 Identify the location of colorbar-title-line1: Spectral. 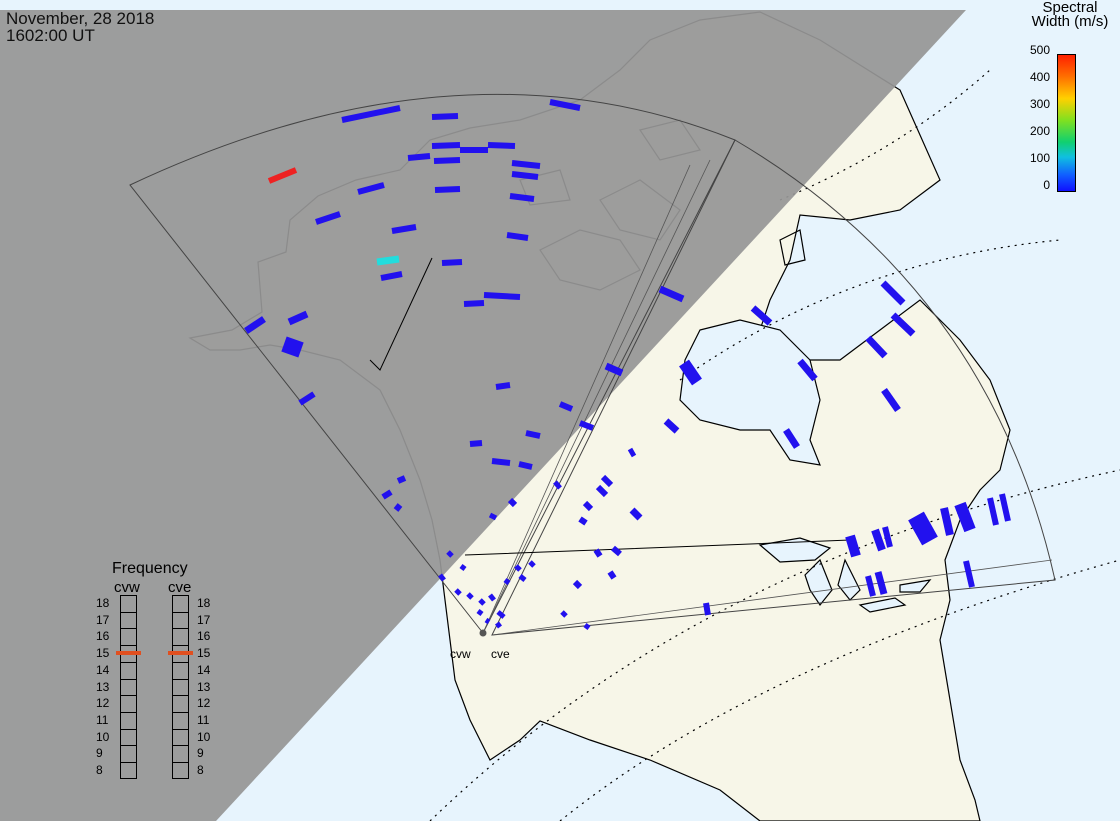
(1070, 8).